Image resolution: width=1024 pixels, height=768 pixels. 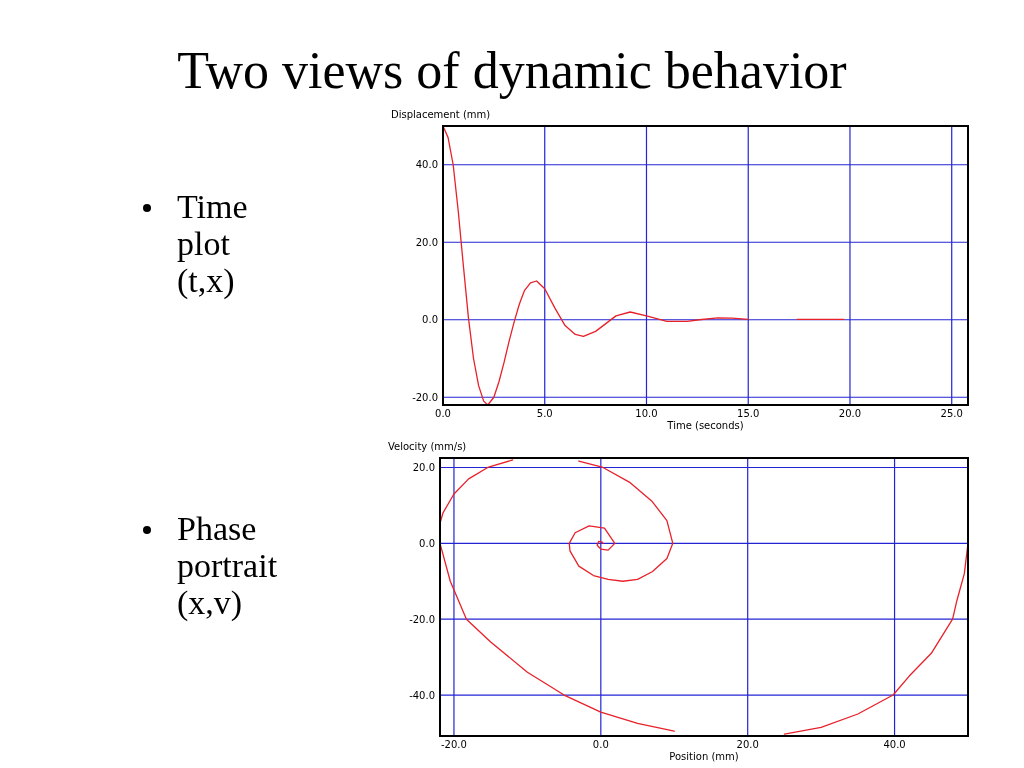 I want to click on x-tick-label: 40.0, so click(x=894, y=744).